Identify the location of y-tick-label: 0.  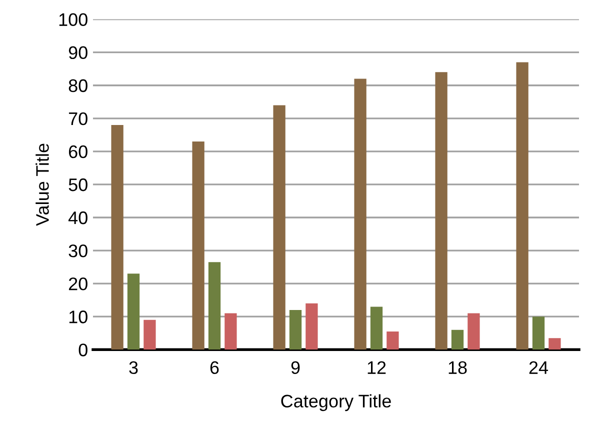
(83, 350).